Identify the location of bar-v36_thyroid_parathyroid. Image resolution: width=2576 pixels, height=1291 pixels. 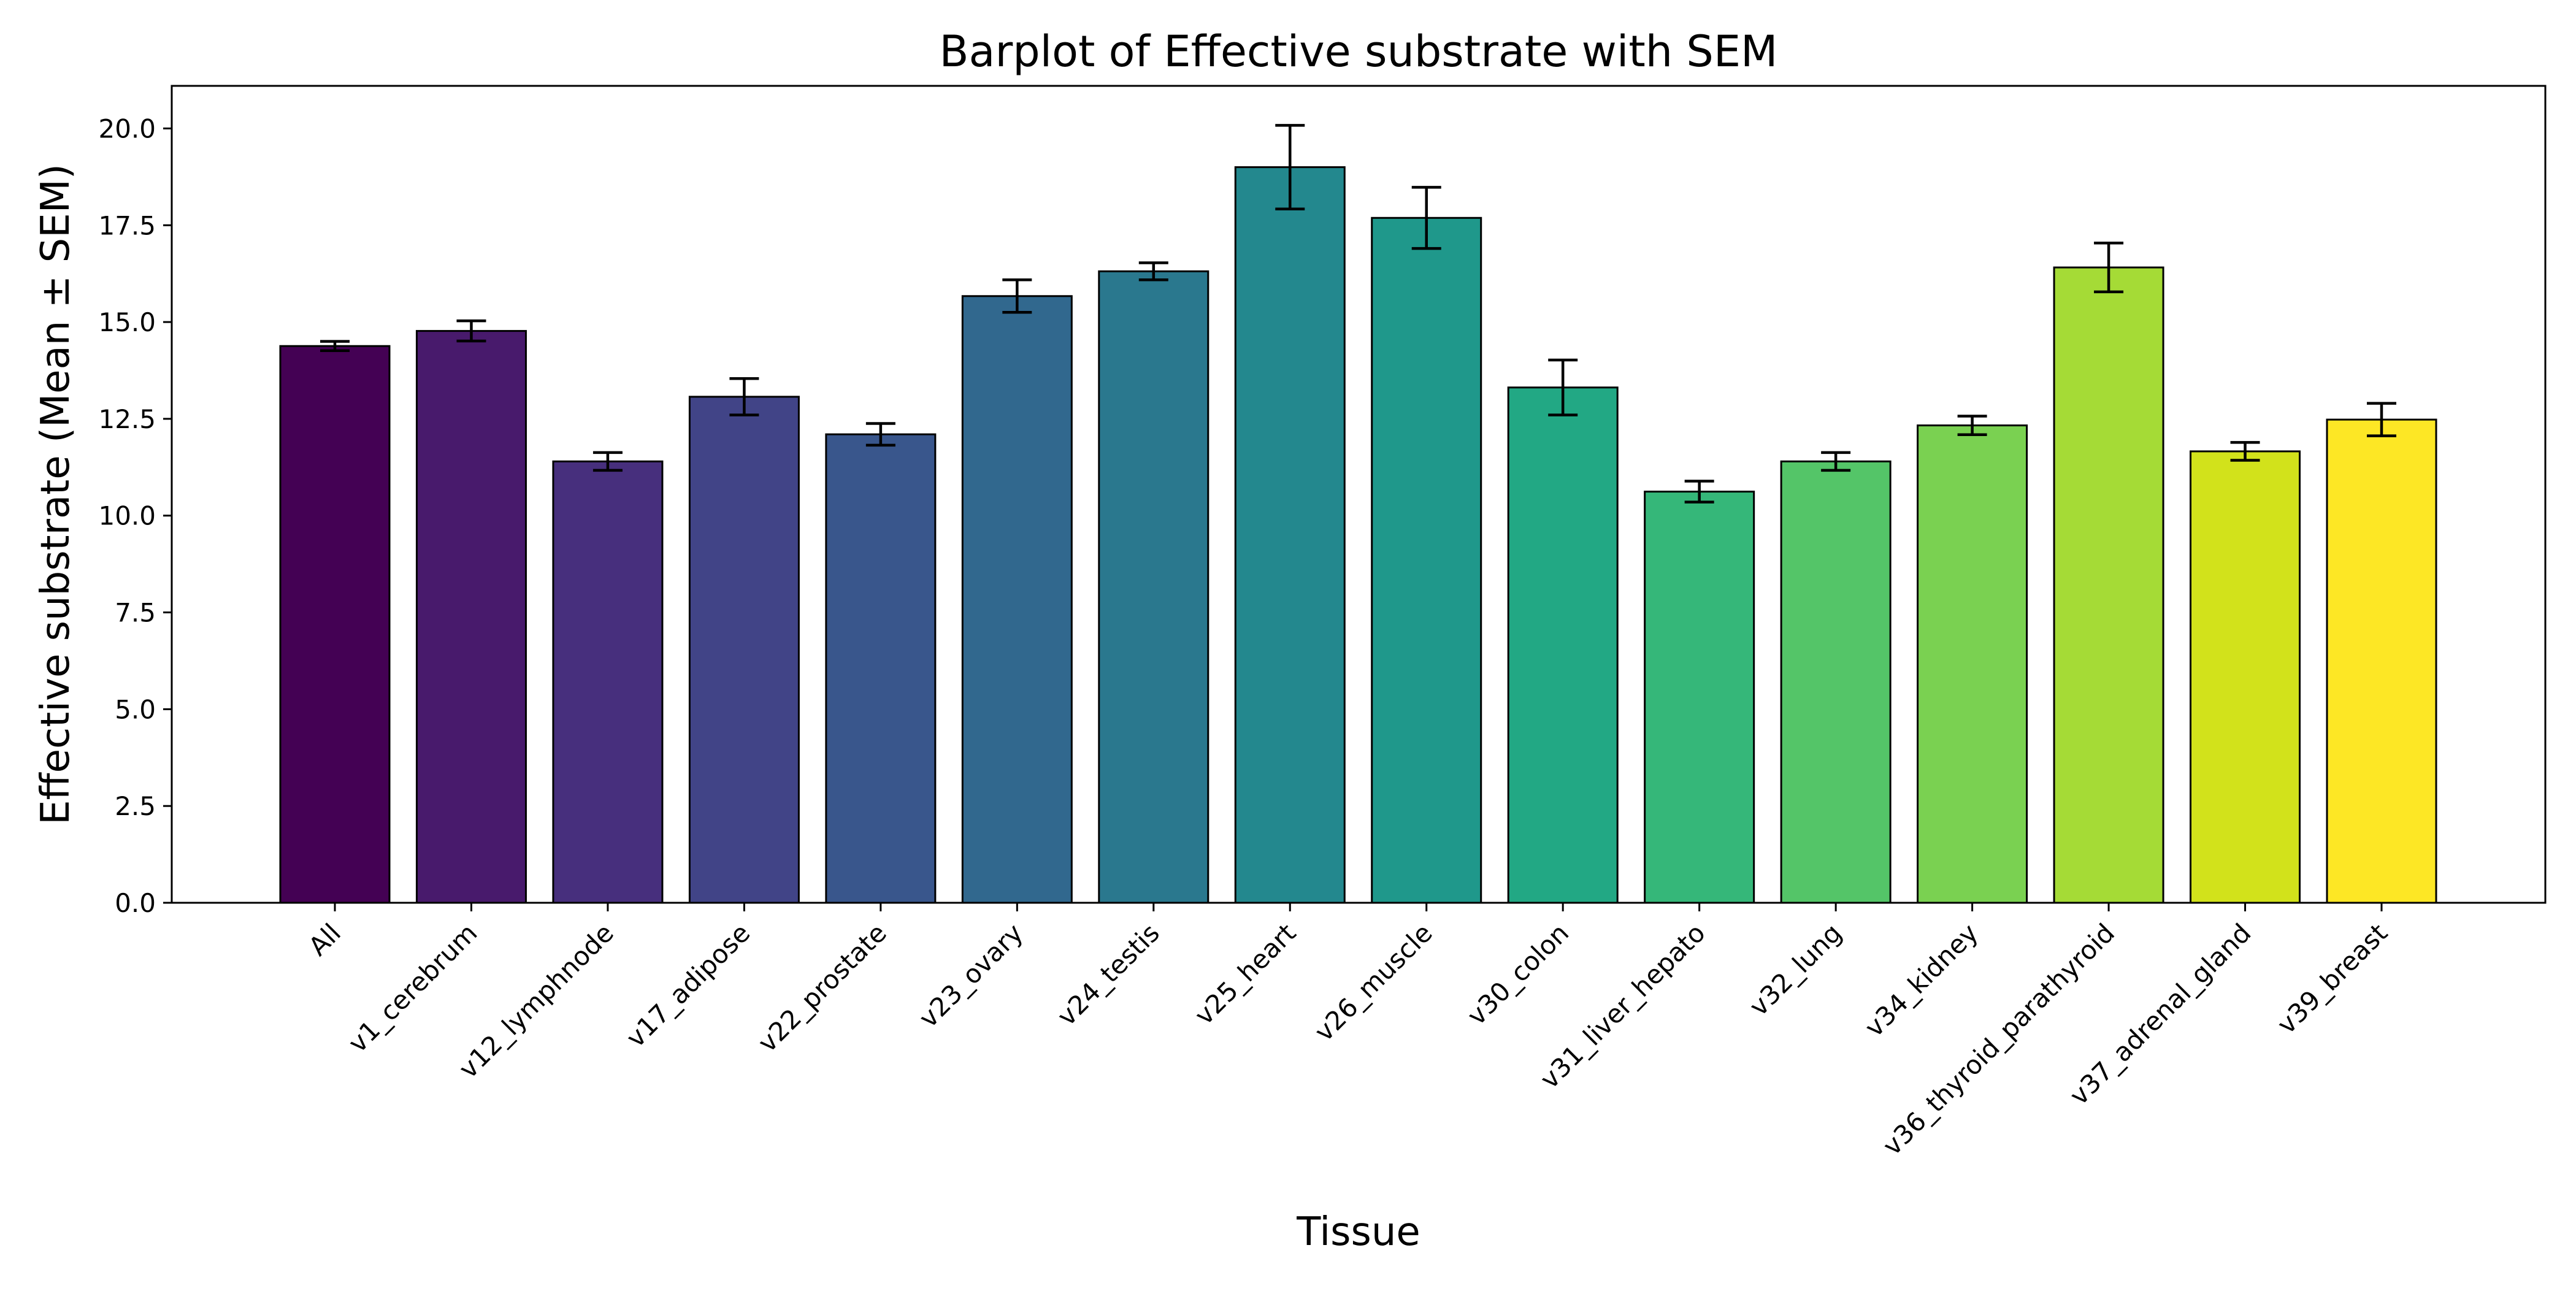
(2108, 585).